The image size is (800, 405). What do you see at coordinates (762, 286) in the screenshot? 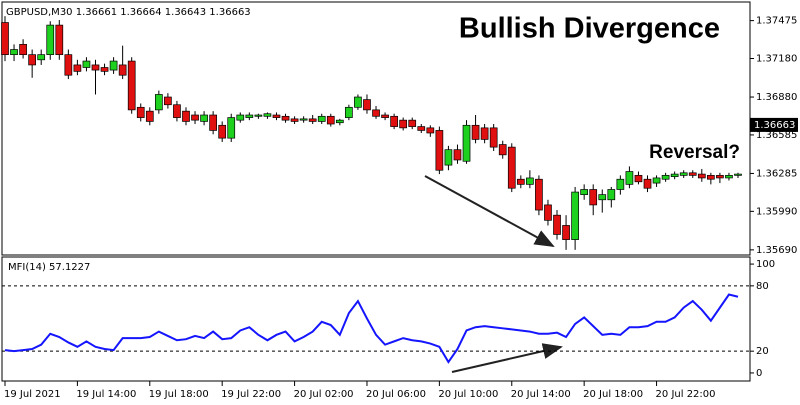
I see `y-tick-label: 80` at bounding box center [762, 286].